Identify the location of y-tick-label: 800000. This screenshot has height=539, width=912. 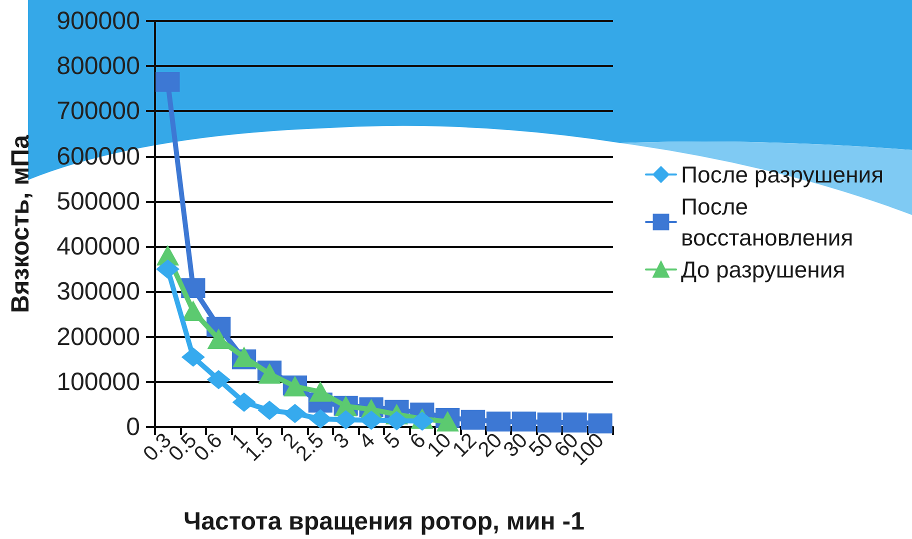
(98, 66).